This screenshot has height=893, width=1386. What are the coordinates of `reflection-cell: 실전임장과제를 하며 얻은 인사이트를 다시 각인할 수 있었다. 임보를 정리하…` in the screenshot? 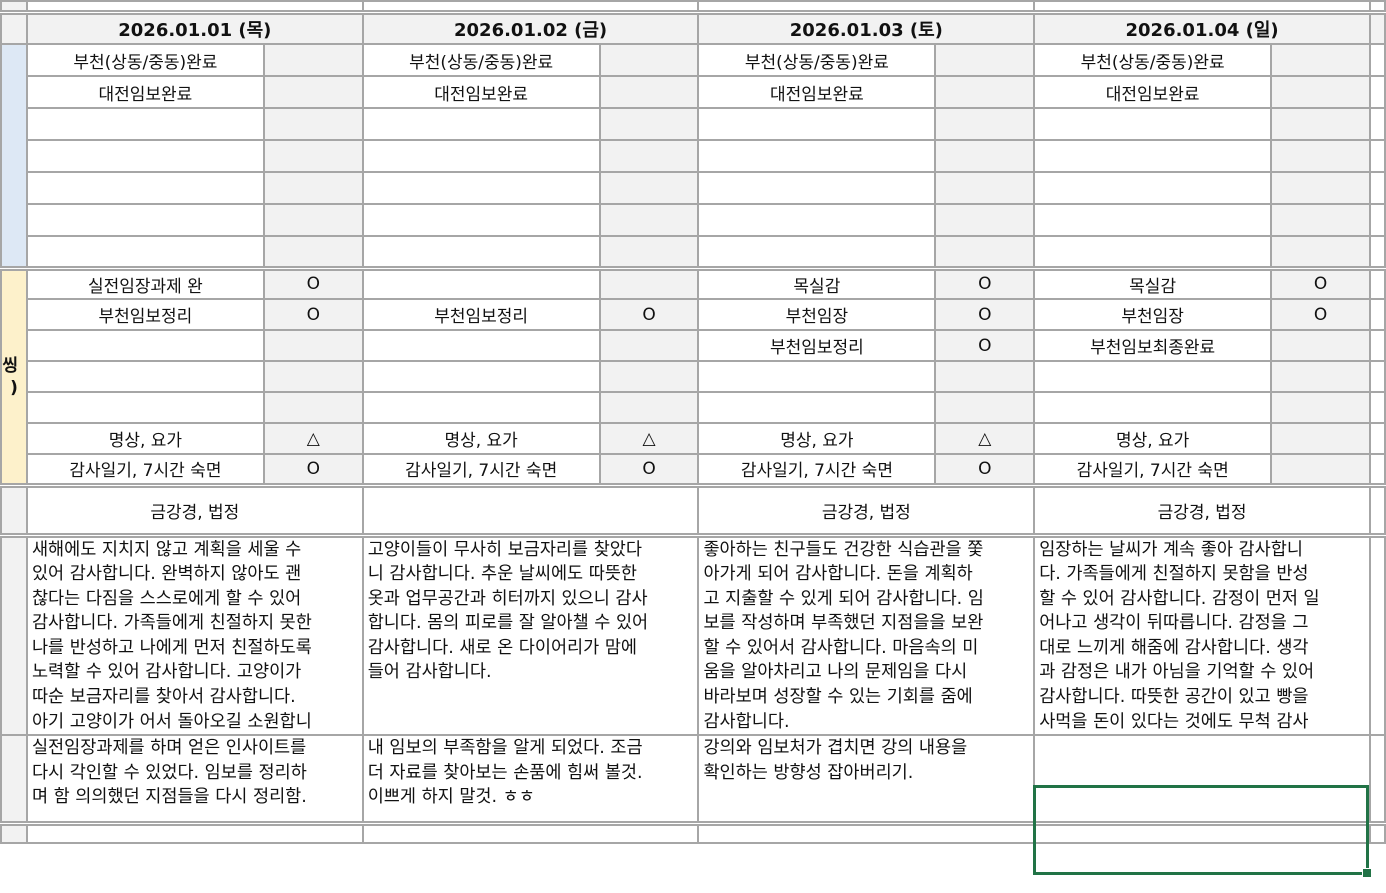 It's located at (194, 779).